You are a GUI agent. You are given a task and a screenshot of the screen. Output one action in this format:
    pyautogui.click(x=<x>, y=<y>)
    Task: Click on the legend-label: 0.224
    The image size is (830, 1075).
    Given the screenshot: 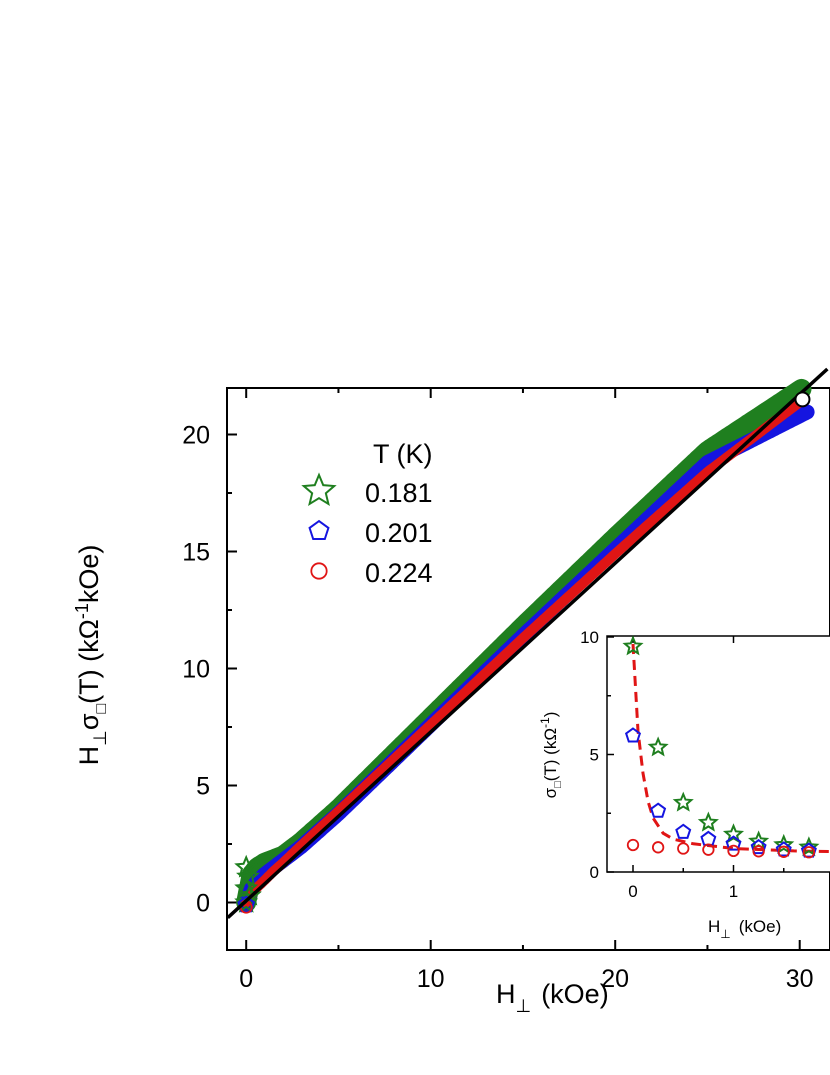 What is the action you would take?
    pyautogui.click(x=399, y=573)
    